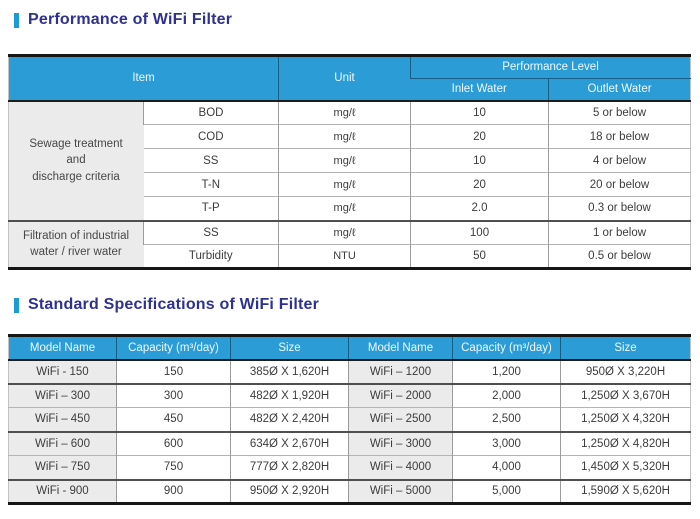 The width and height of the screenshot is (700, 519). I want to click on group-label-cell: Sewage treatment and discharge criteria, so click(76, 160).